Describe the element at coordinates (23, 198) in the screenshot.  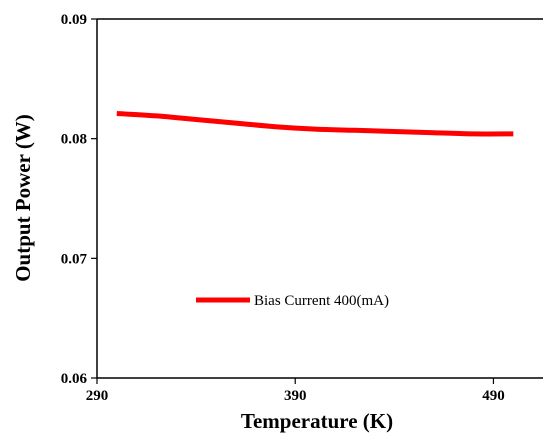
I see `y-axis-title: Output Power (W)` at that location.